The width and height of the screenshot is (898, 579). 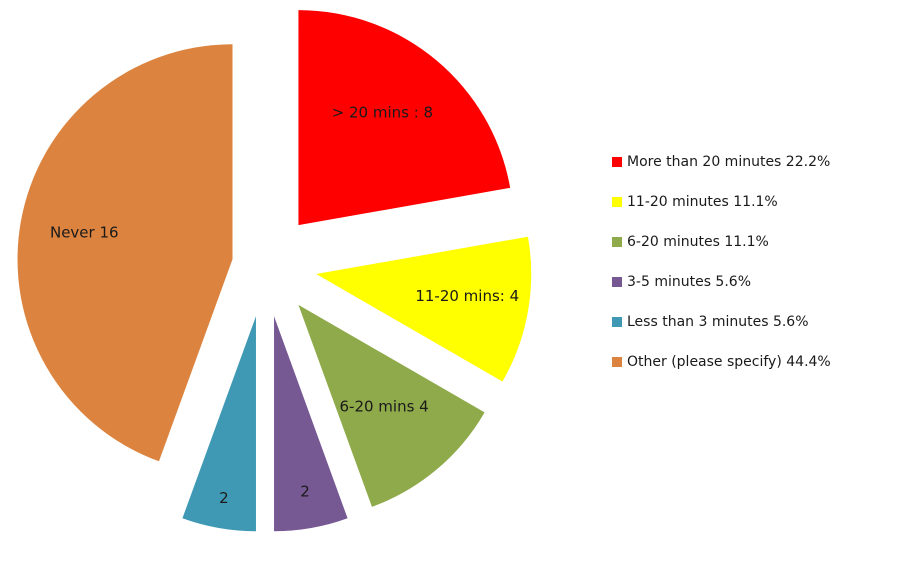 I want to click on legend-label-2: 11-20 minutes 11.1%, so click(x=702, y=202).